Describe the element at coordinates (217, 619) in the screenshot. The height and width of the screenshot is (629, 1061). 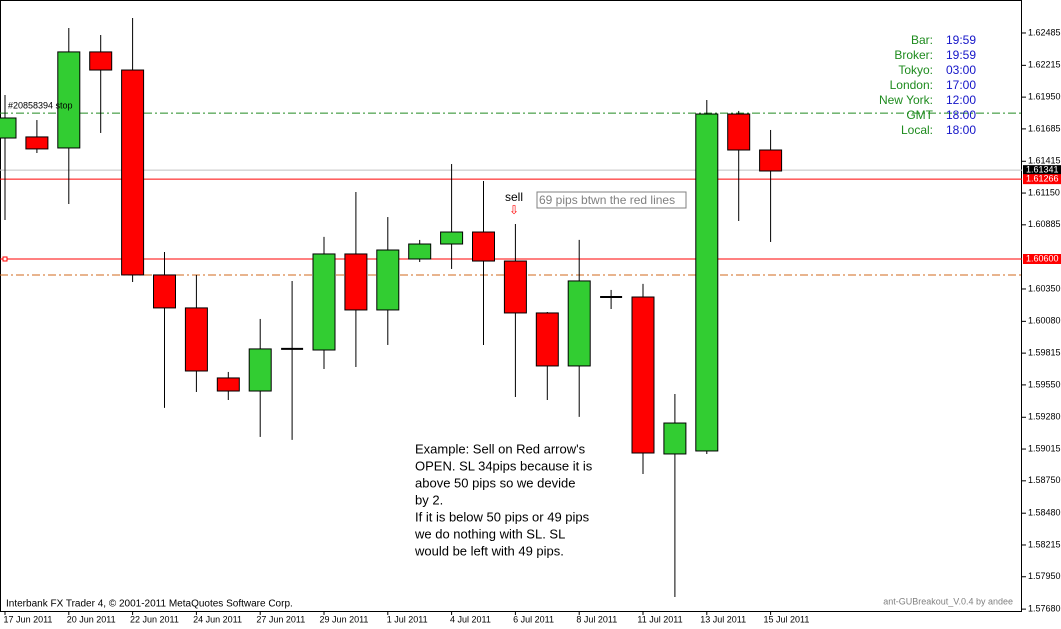
I see `x-tick-label: 24 Jun 2011` at that location.